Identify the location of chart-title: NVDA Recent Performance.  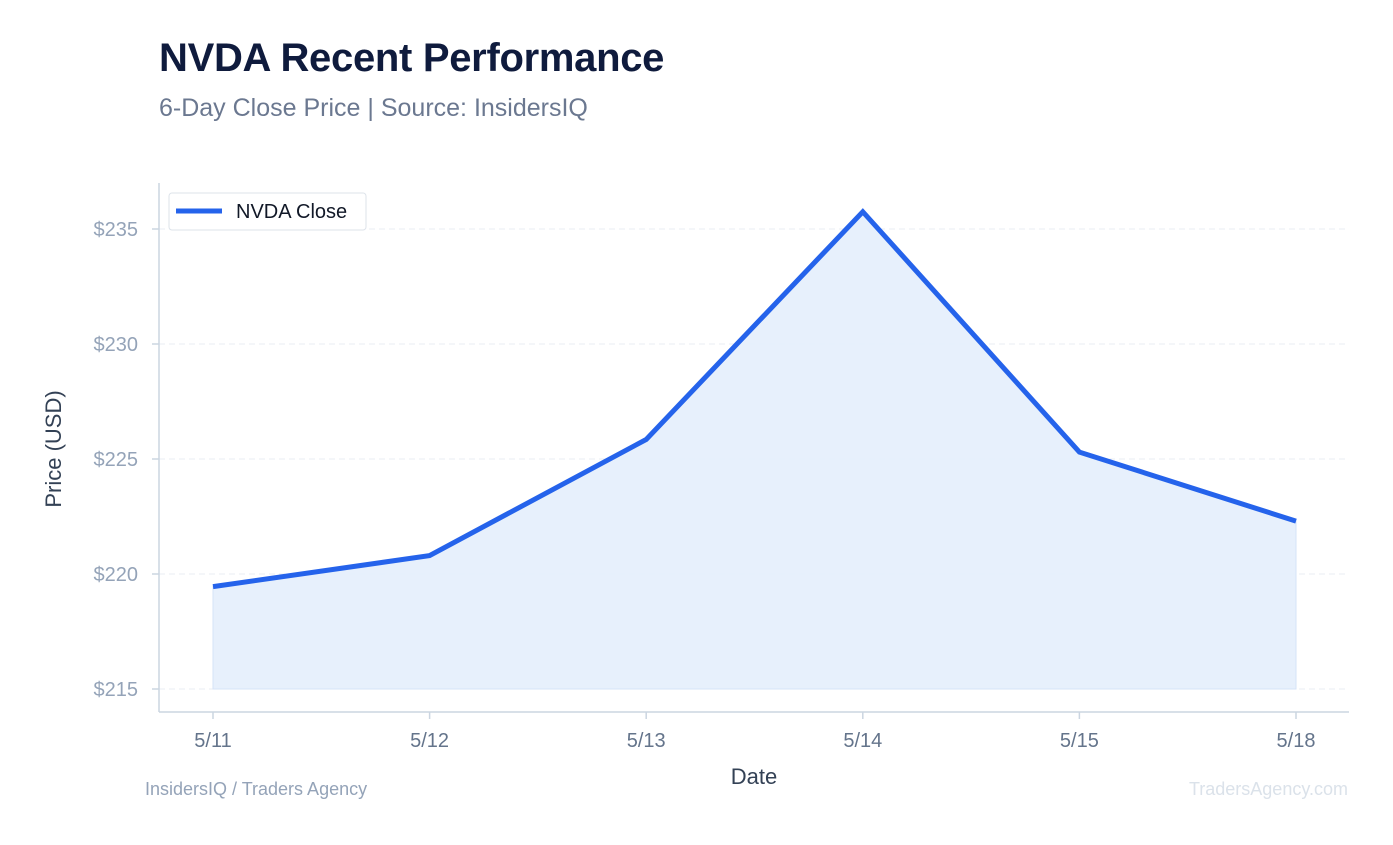
(412, 58).